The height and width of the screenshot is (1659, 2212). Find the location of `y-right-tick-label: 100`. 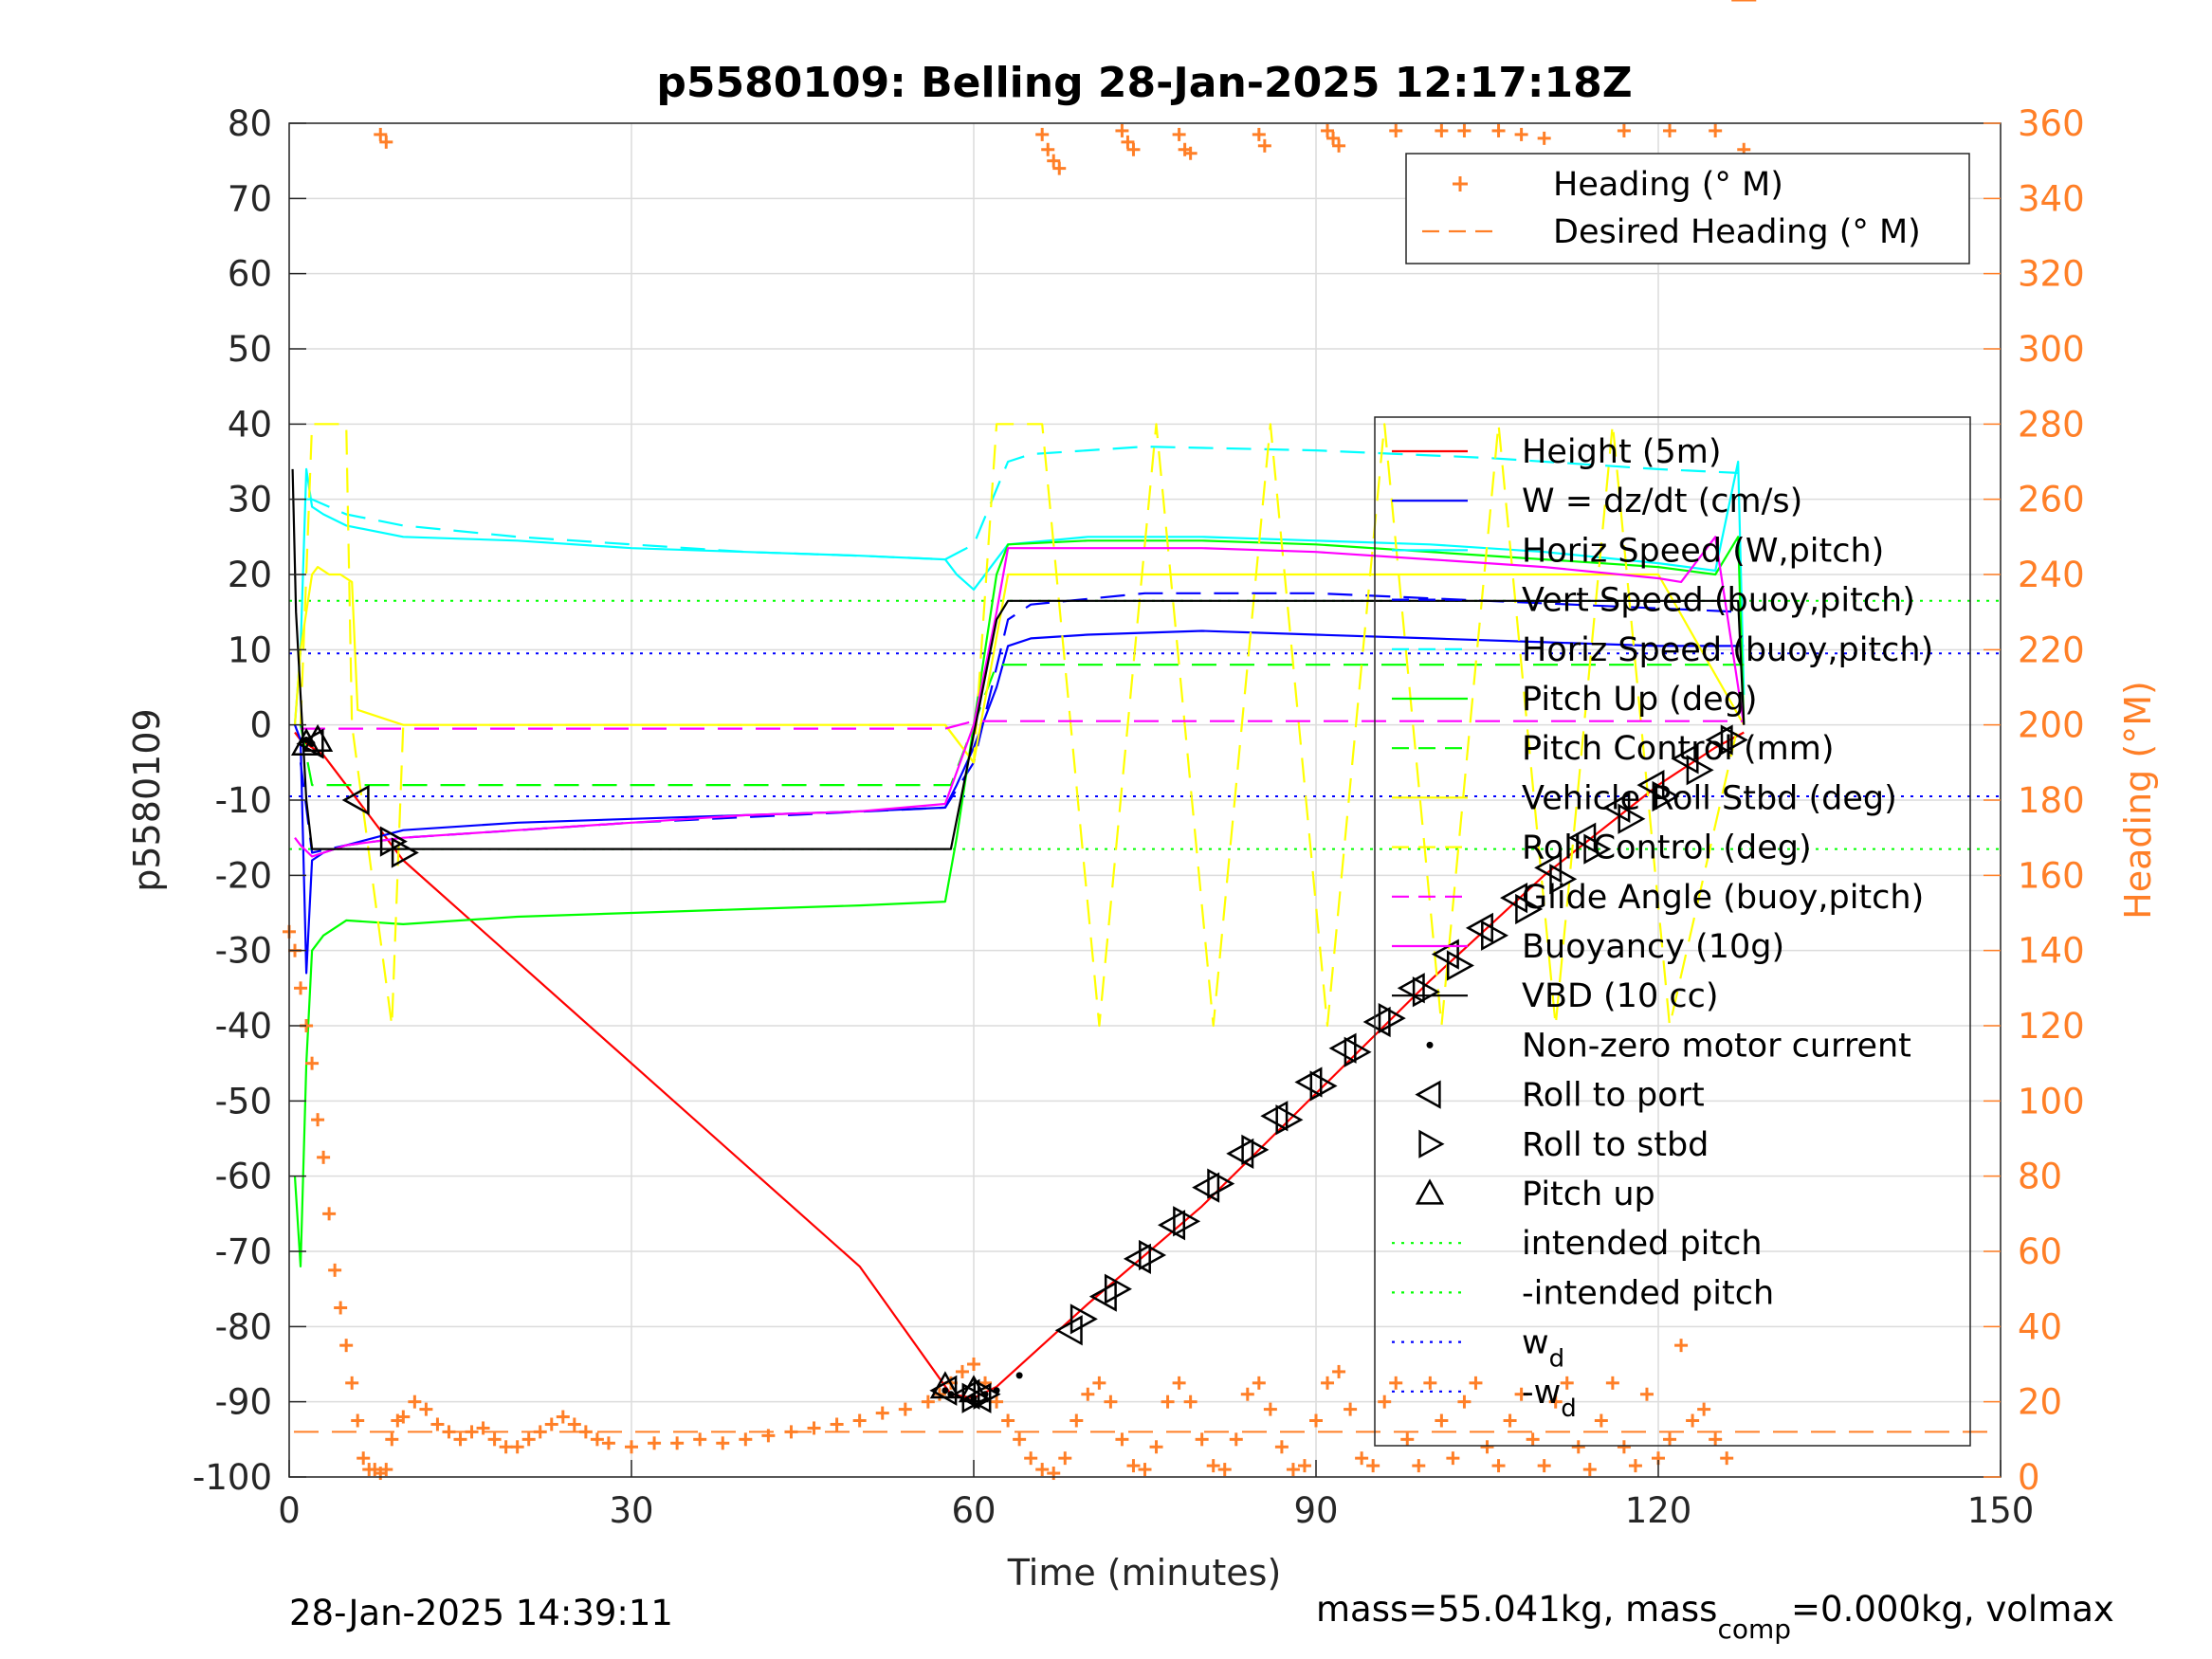

y-right-tick-label: 100 is located at coordinates (2051, 1101).